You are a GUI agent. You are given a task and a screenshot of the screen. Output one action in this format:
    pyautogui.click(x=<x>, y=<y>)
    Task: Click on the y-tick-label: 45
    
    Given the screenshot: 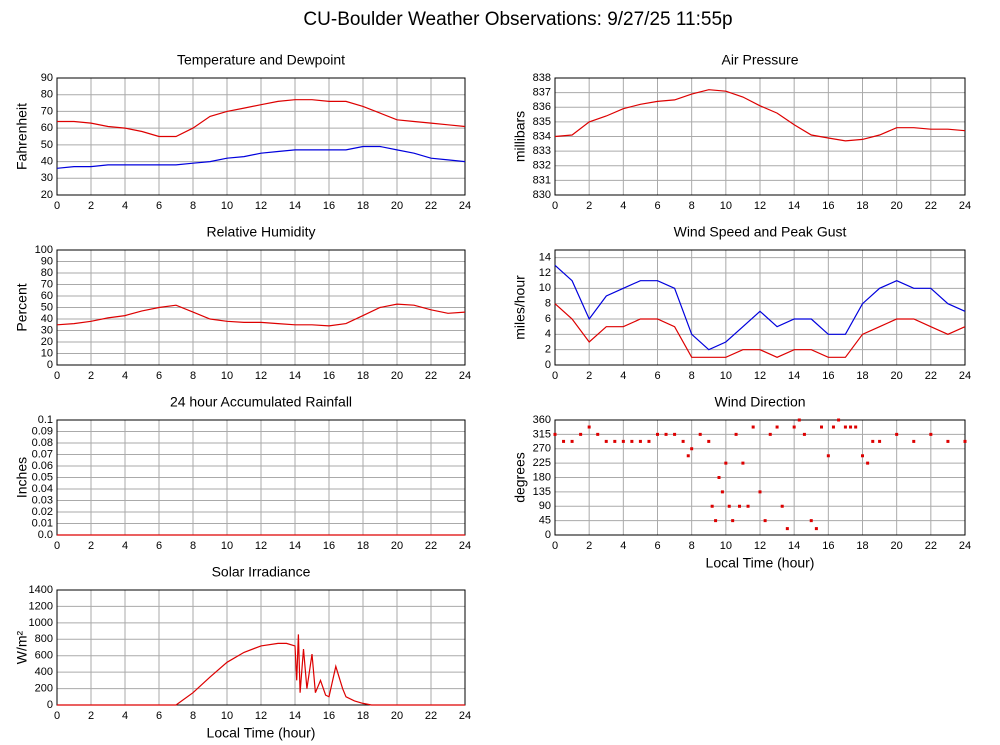 What is the action you would take?
    pyautogui.click(x=545, y=521)
    